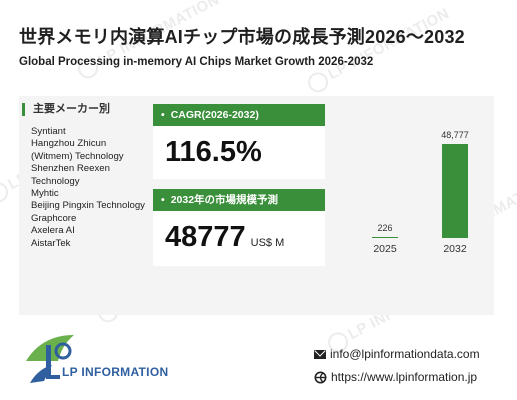 This screenshot has height=400, width=517. What do you see at coordinates (384, 228) in the screenshot?
I see `data-label: 226` at bounding box center [384, 228].